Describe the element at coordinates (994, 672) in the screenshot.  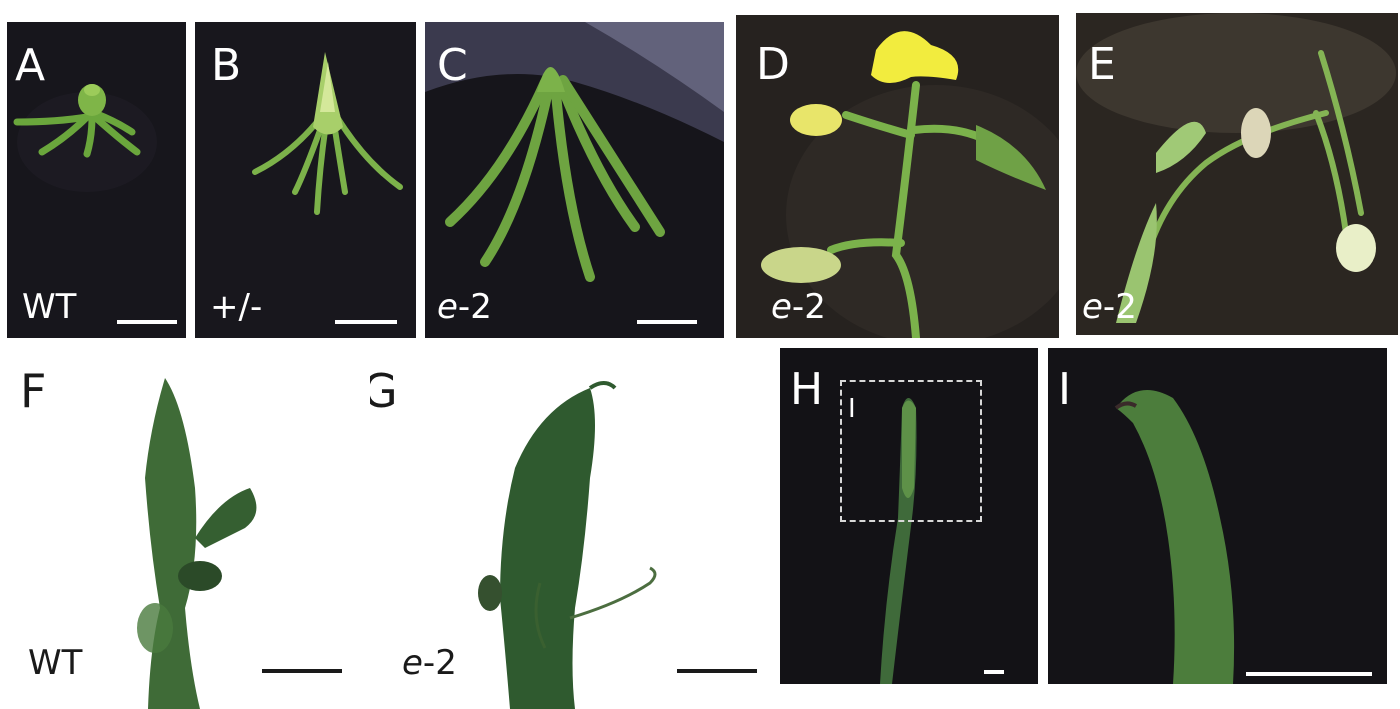
I see `panel-h-scale-bar` at that location.